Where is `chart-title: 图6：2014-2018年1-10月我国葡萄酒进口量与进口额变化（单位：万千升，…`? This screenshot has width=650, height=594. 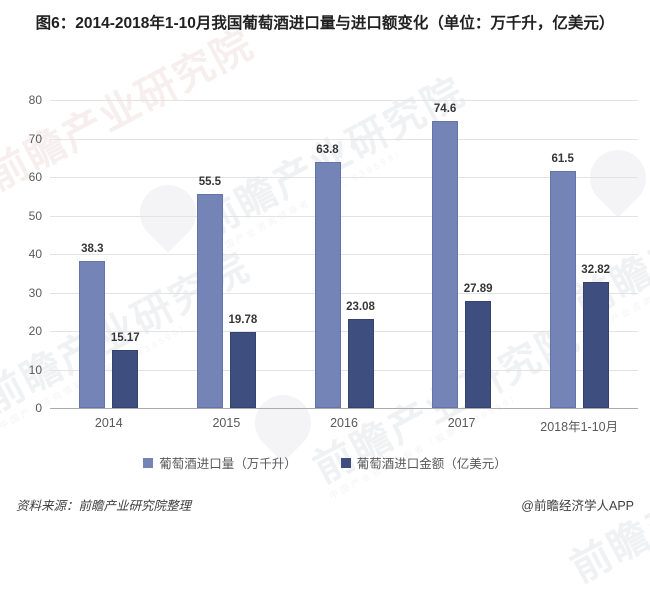 chart-title: 图6：2014-2018年1-10月我国葡萄酒进口量与进口额变化（单位：万千升，… is located at coordinates (325, 23).